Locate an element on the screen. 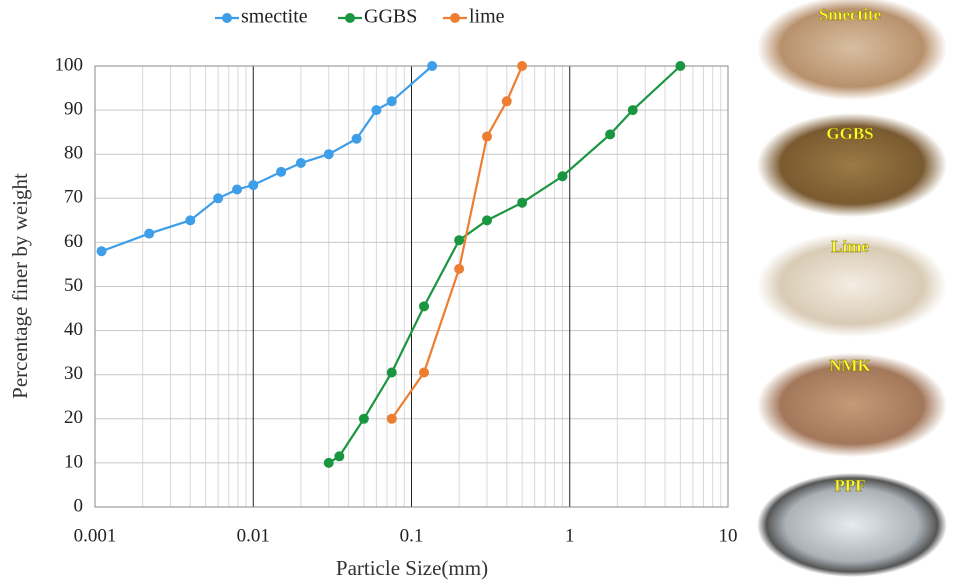 This screenshot has width=962, height=586. photo-label: NMK is located at coordinates (850, 365).